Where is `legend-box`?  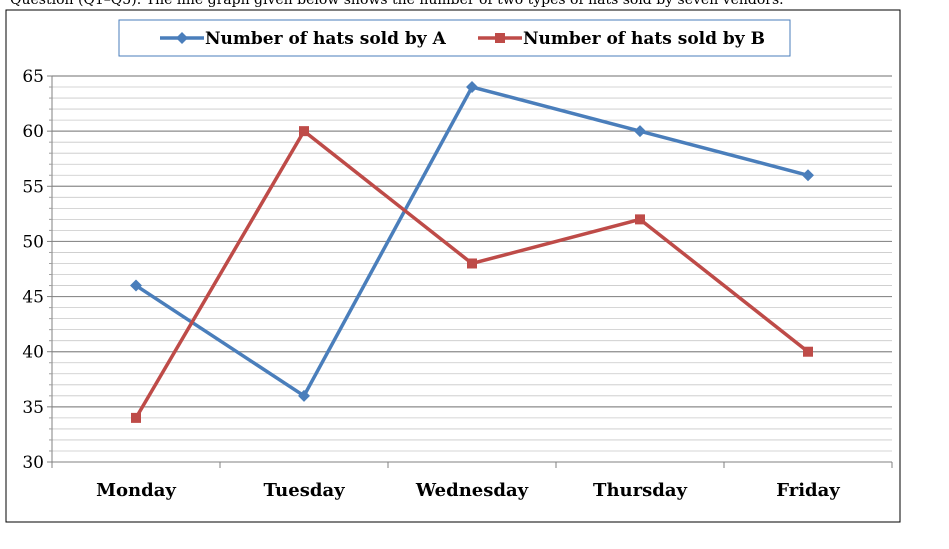 legend-box is located at coordinates (454, 38).